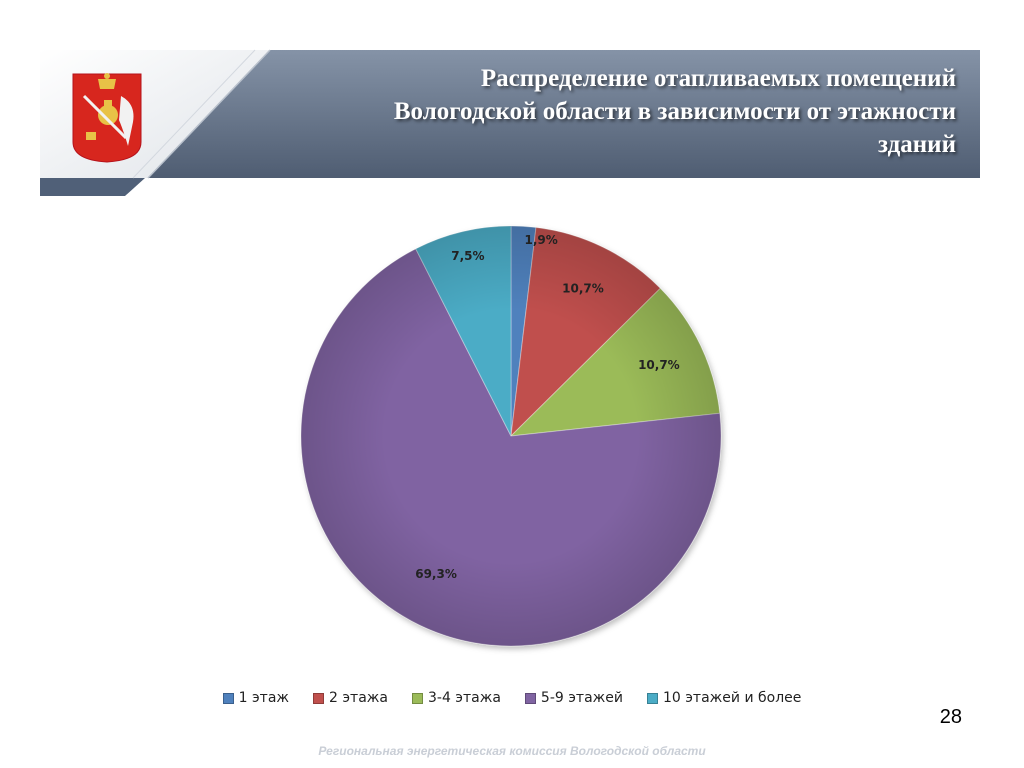 This screenshot has height=768, width=1024. I want to click on legend-item-4: 5-9 этажей, so click(573, 698).